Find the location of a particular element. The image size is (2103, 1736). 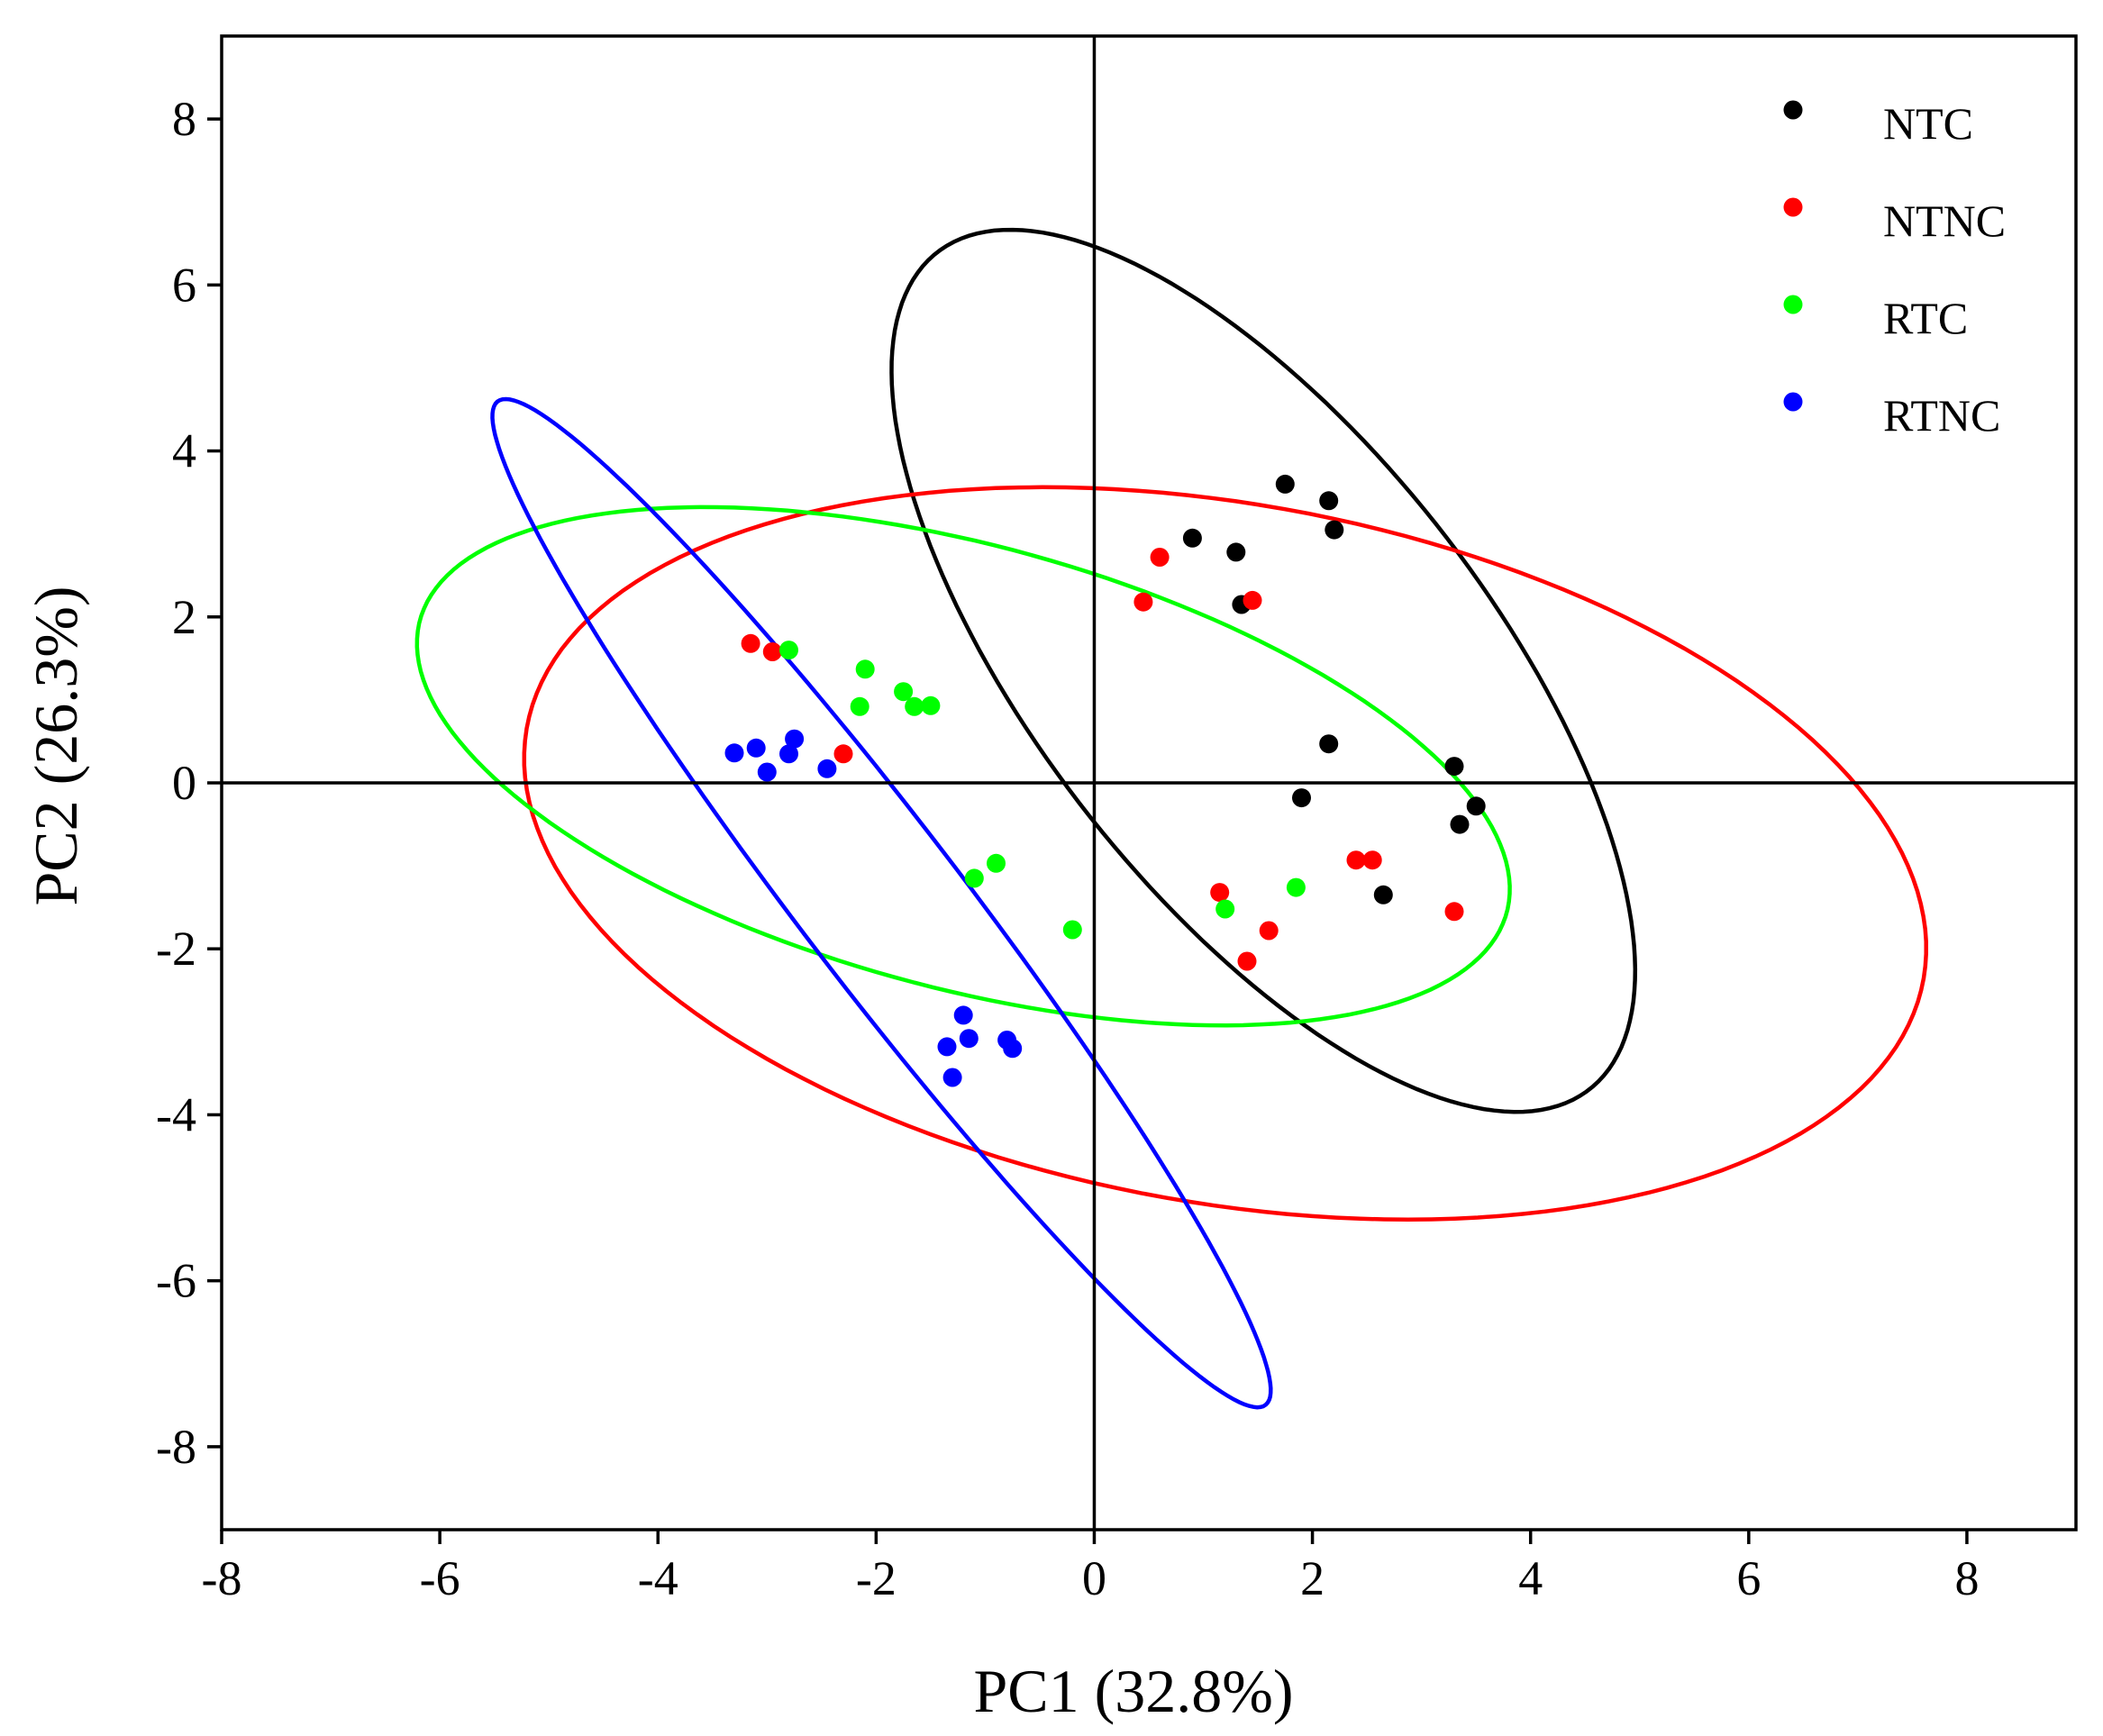

x-tick-label: 0 is located at coordinates (1094, 1578).